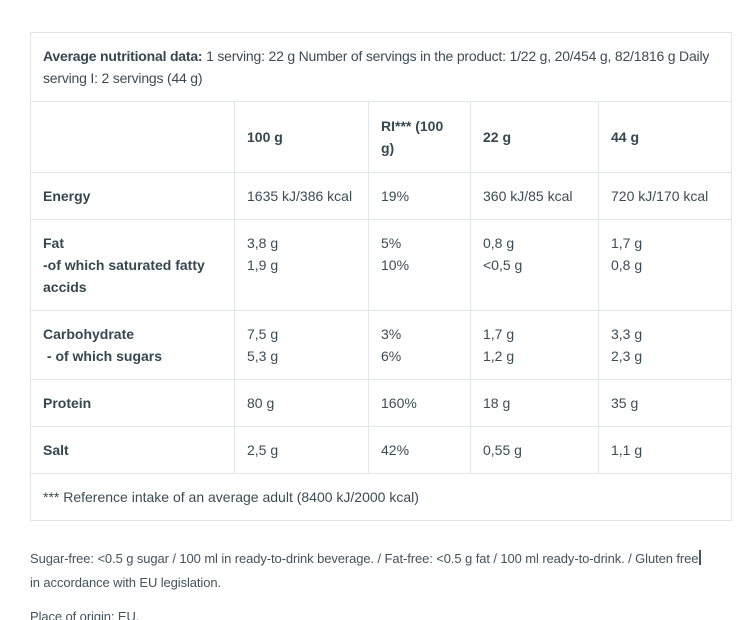 Image resolution: width=750 pixels, height=620 pixels. I want to click on row-label-cell: Energy, so click(132, 196).